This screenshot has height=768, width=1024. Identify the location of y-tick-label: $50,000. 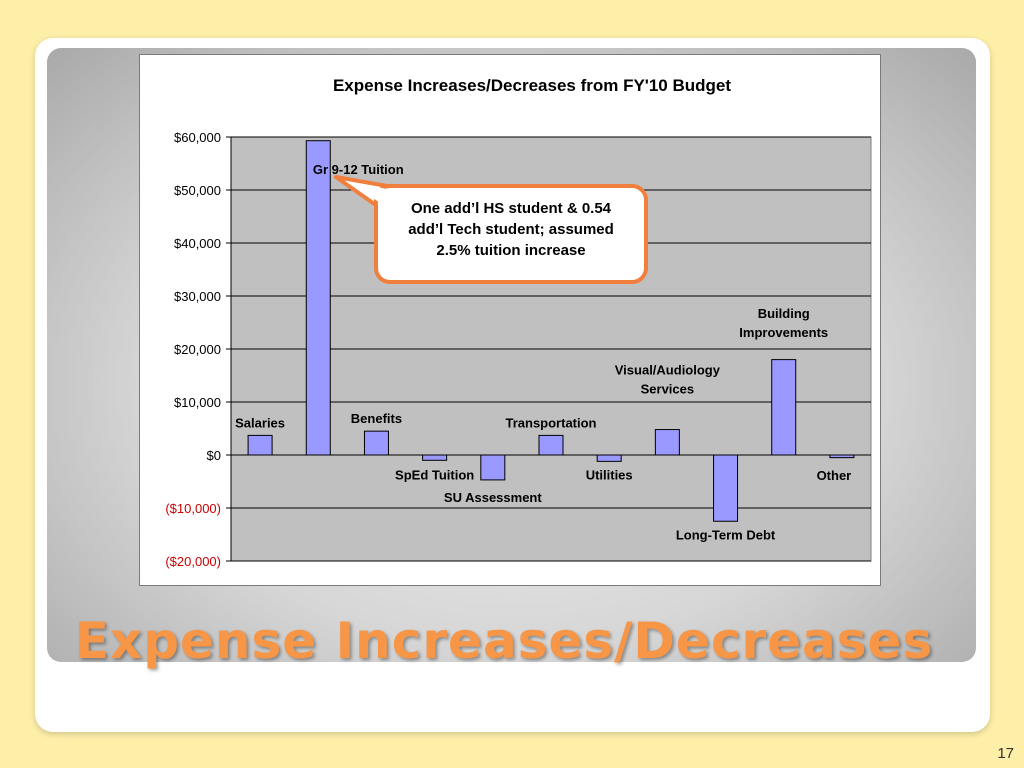
(197, 190).